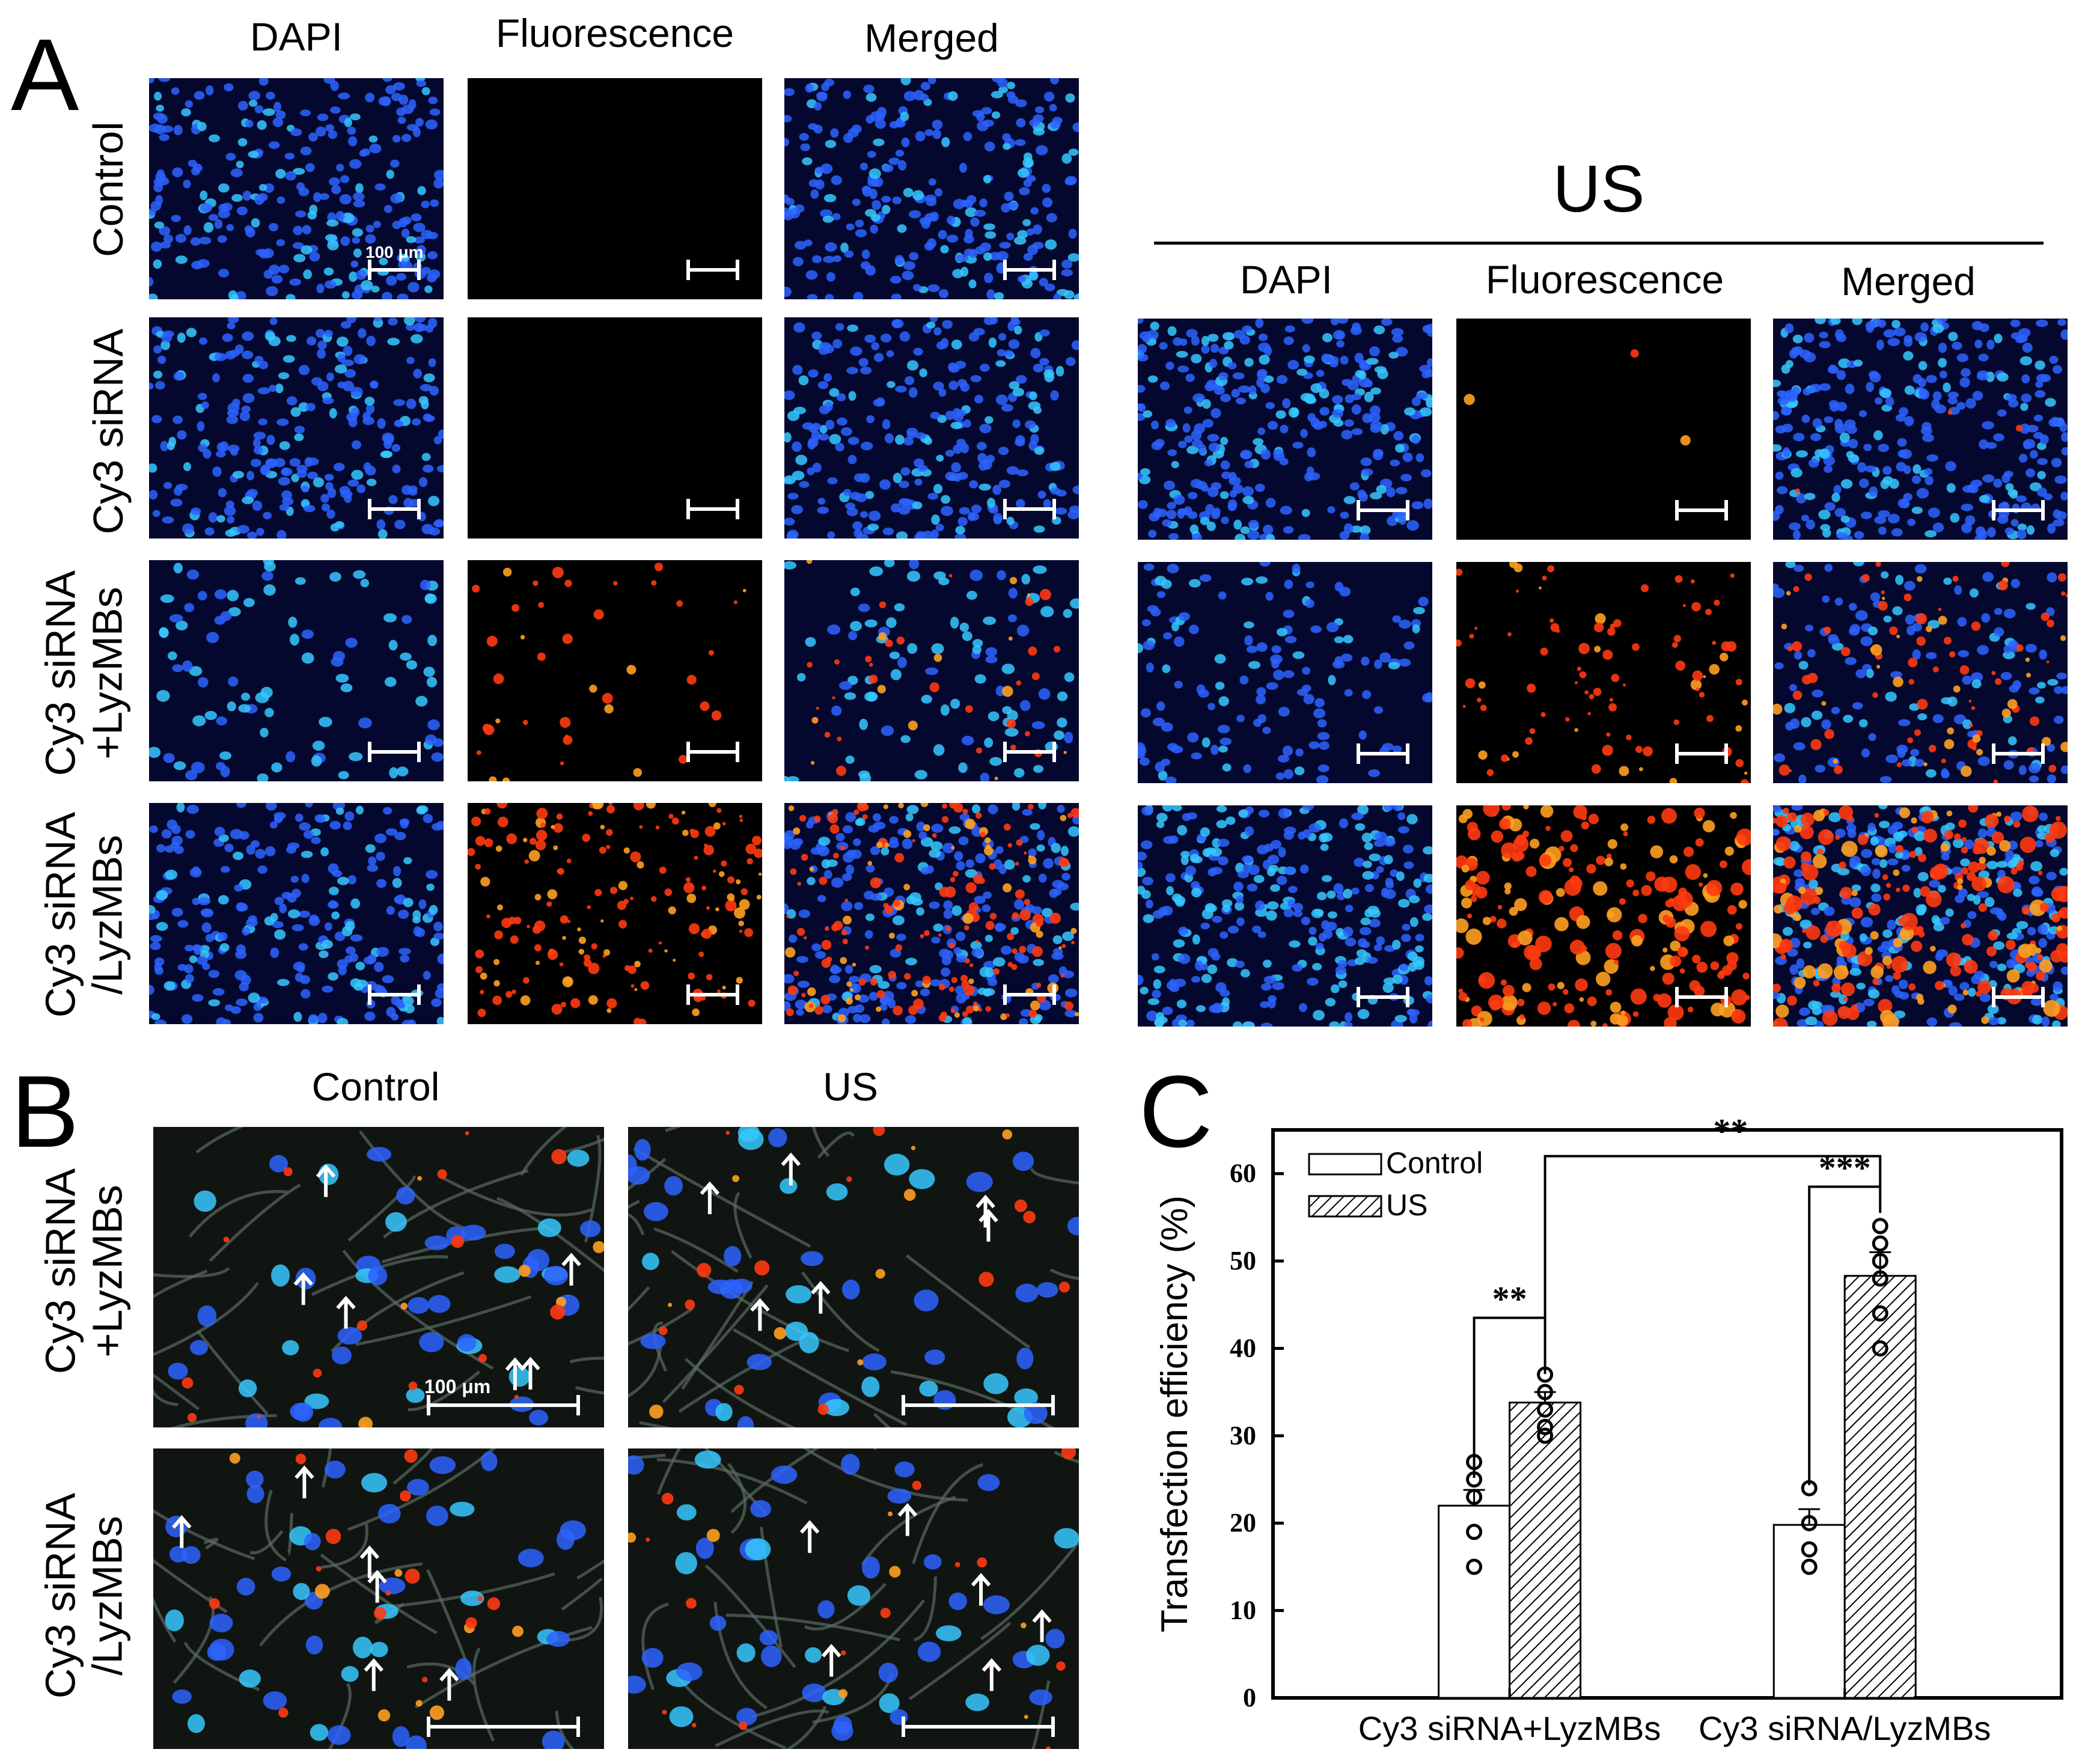  What do you see at coordinates (84, 1595) in the screenshot?
I see `b-row-label-slash: Cy3 siRNA/LyzMBs` at bounding box center [84, 1595].